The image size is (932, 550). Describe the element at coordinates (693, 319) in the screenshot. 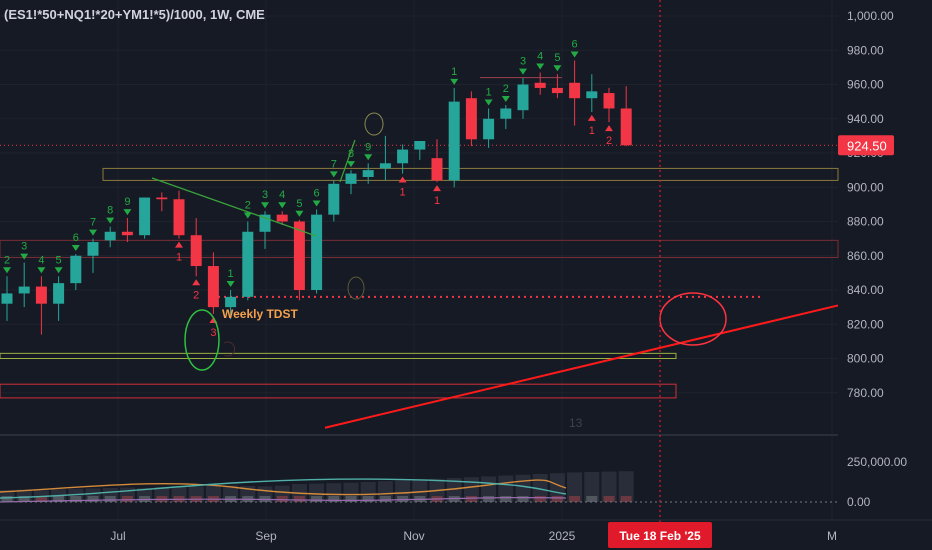

I see `target-ellipse-red` at that location.